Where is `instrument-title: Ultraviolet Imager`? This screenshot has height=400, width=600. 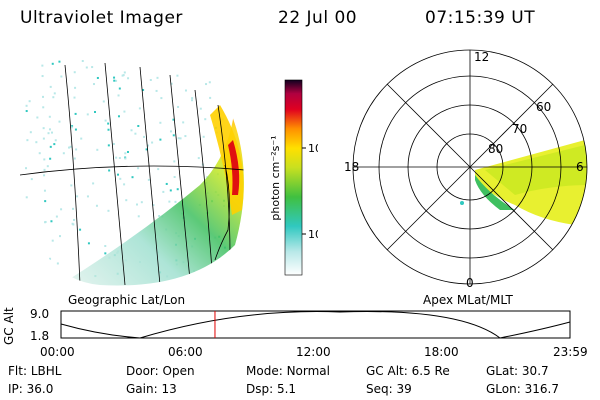
instrument-title: Ultraviolet Imager is located at coordinates (101, 18).